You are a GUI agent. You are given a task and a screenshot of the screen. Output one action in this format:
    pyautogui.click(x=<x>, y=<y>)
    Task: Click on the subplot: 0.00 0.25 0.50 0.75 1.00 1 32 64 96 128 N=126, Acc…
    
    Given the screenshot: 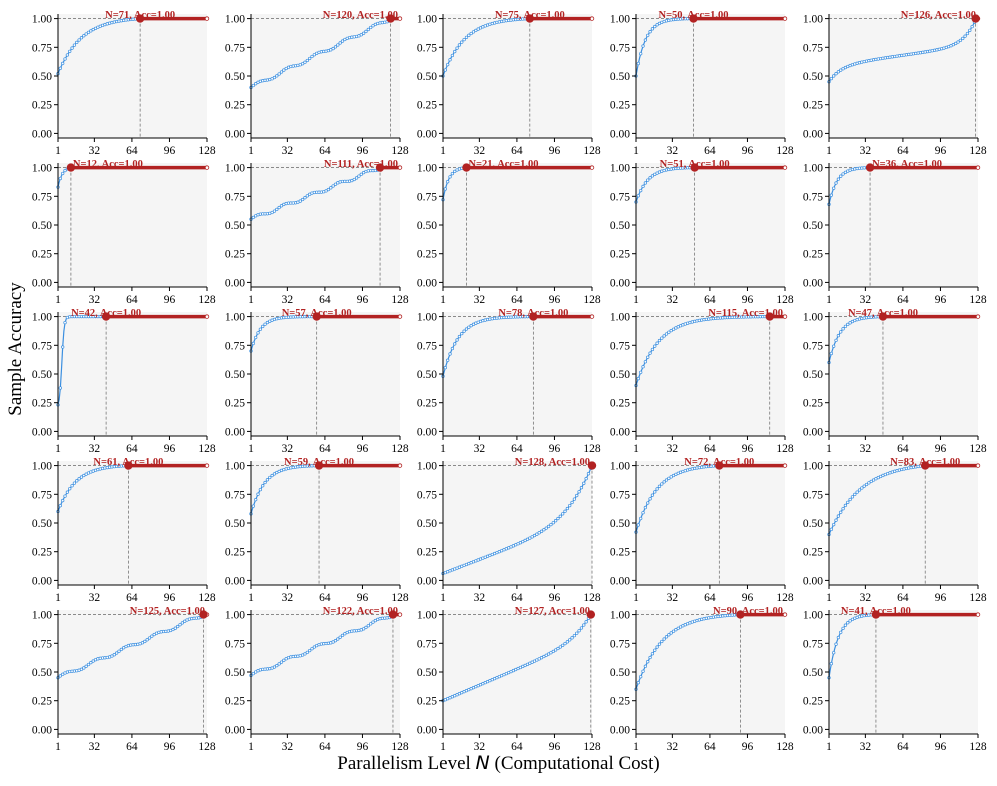 What is the action you would take?
    pyautogui.click(x=895, y=83)
    